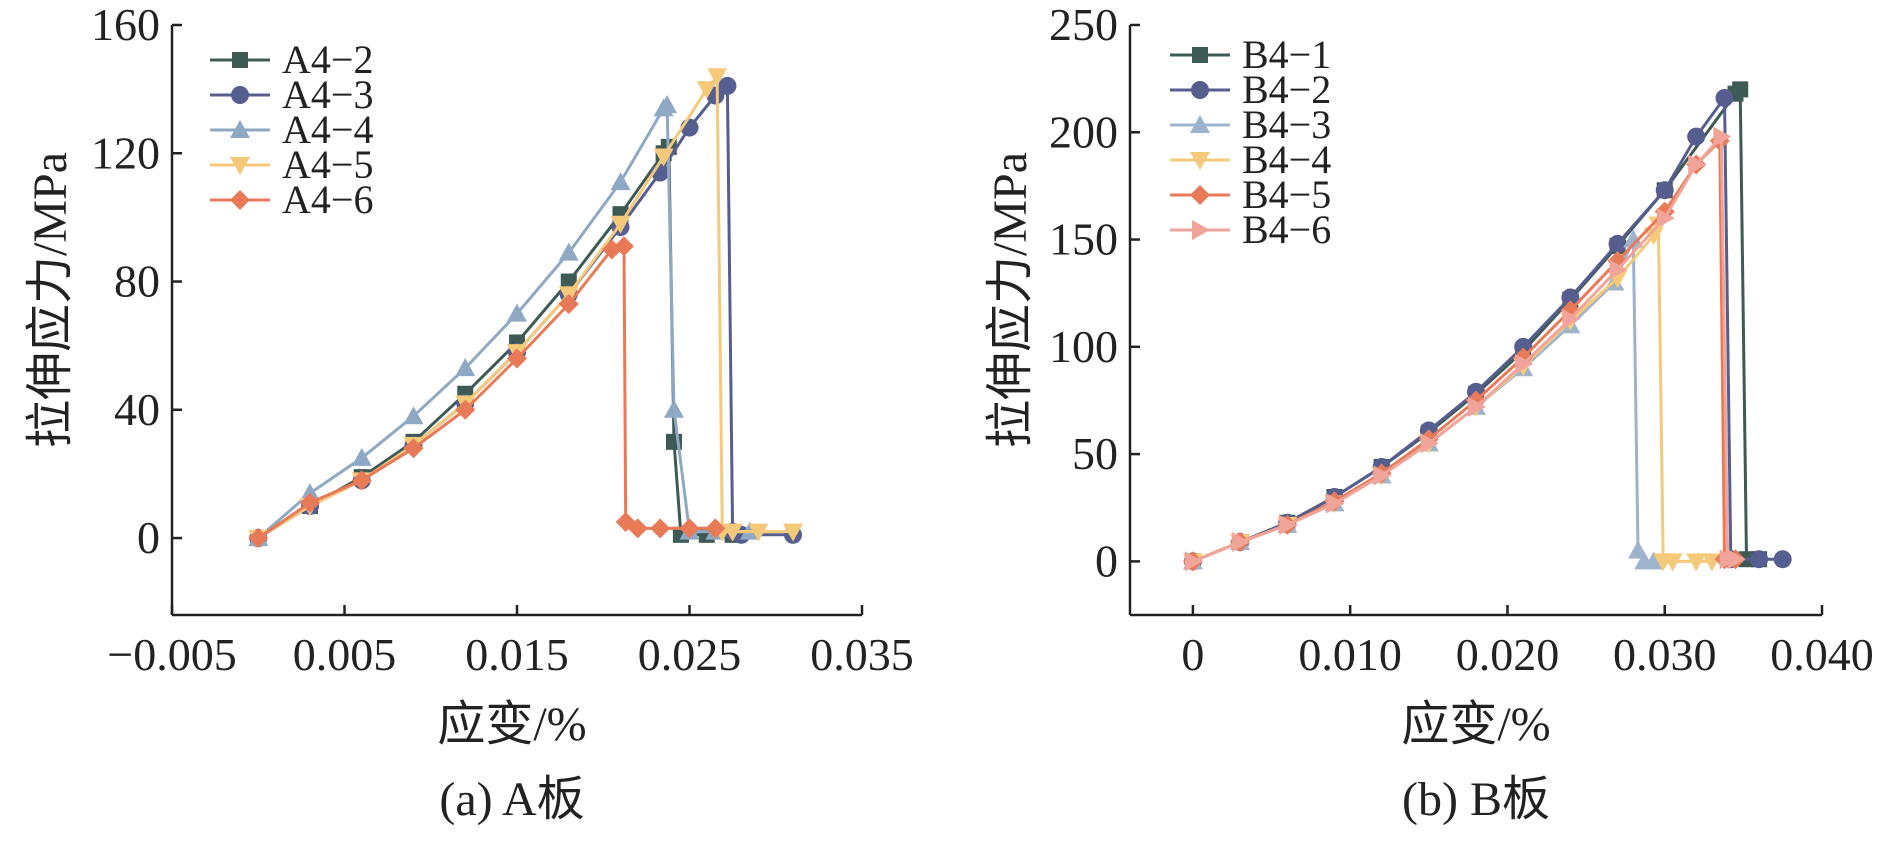 The height and width of the screenshot is (849, 1890). I want to click on legend-entry: A4−2, so click(291, 59).